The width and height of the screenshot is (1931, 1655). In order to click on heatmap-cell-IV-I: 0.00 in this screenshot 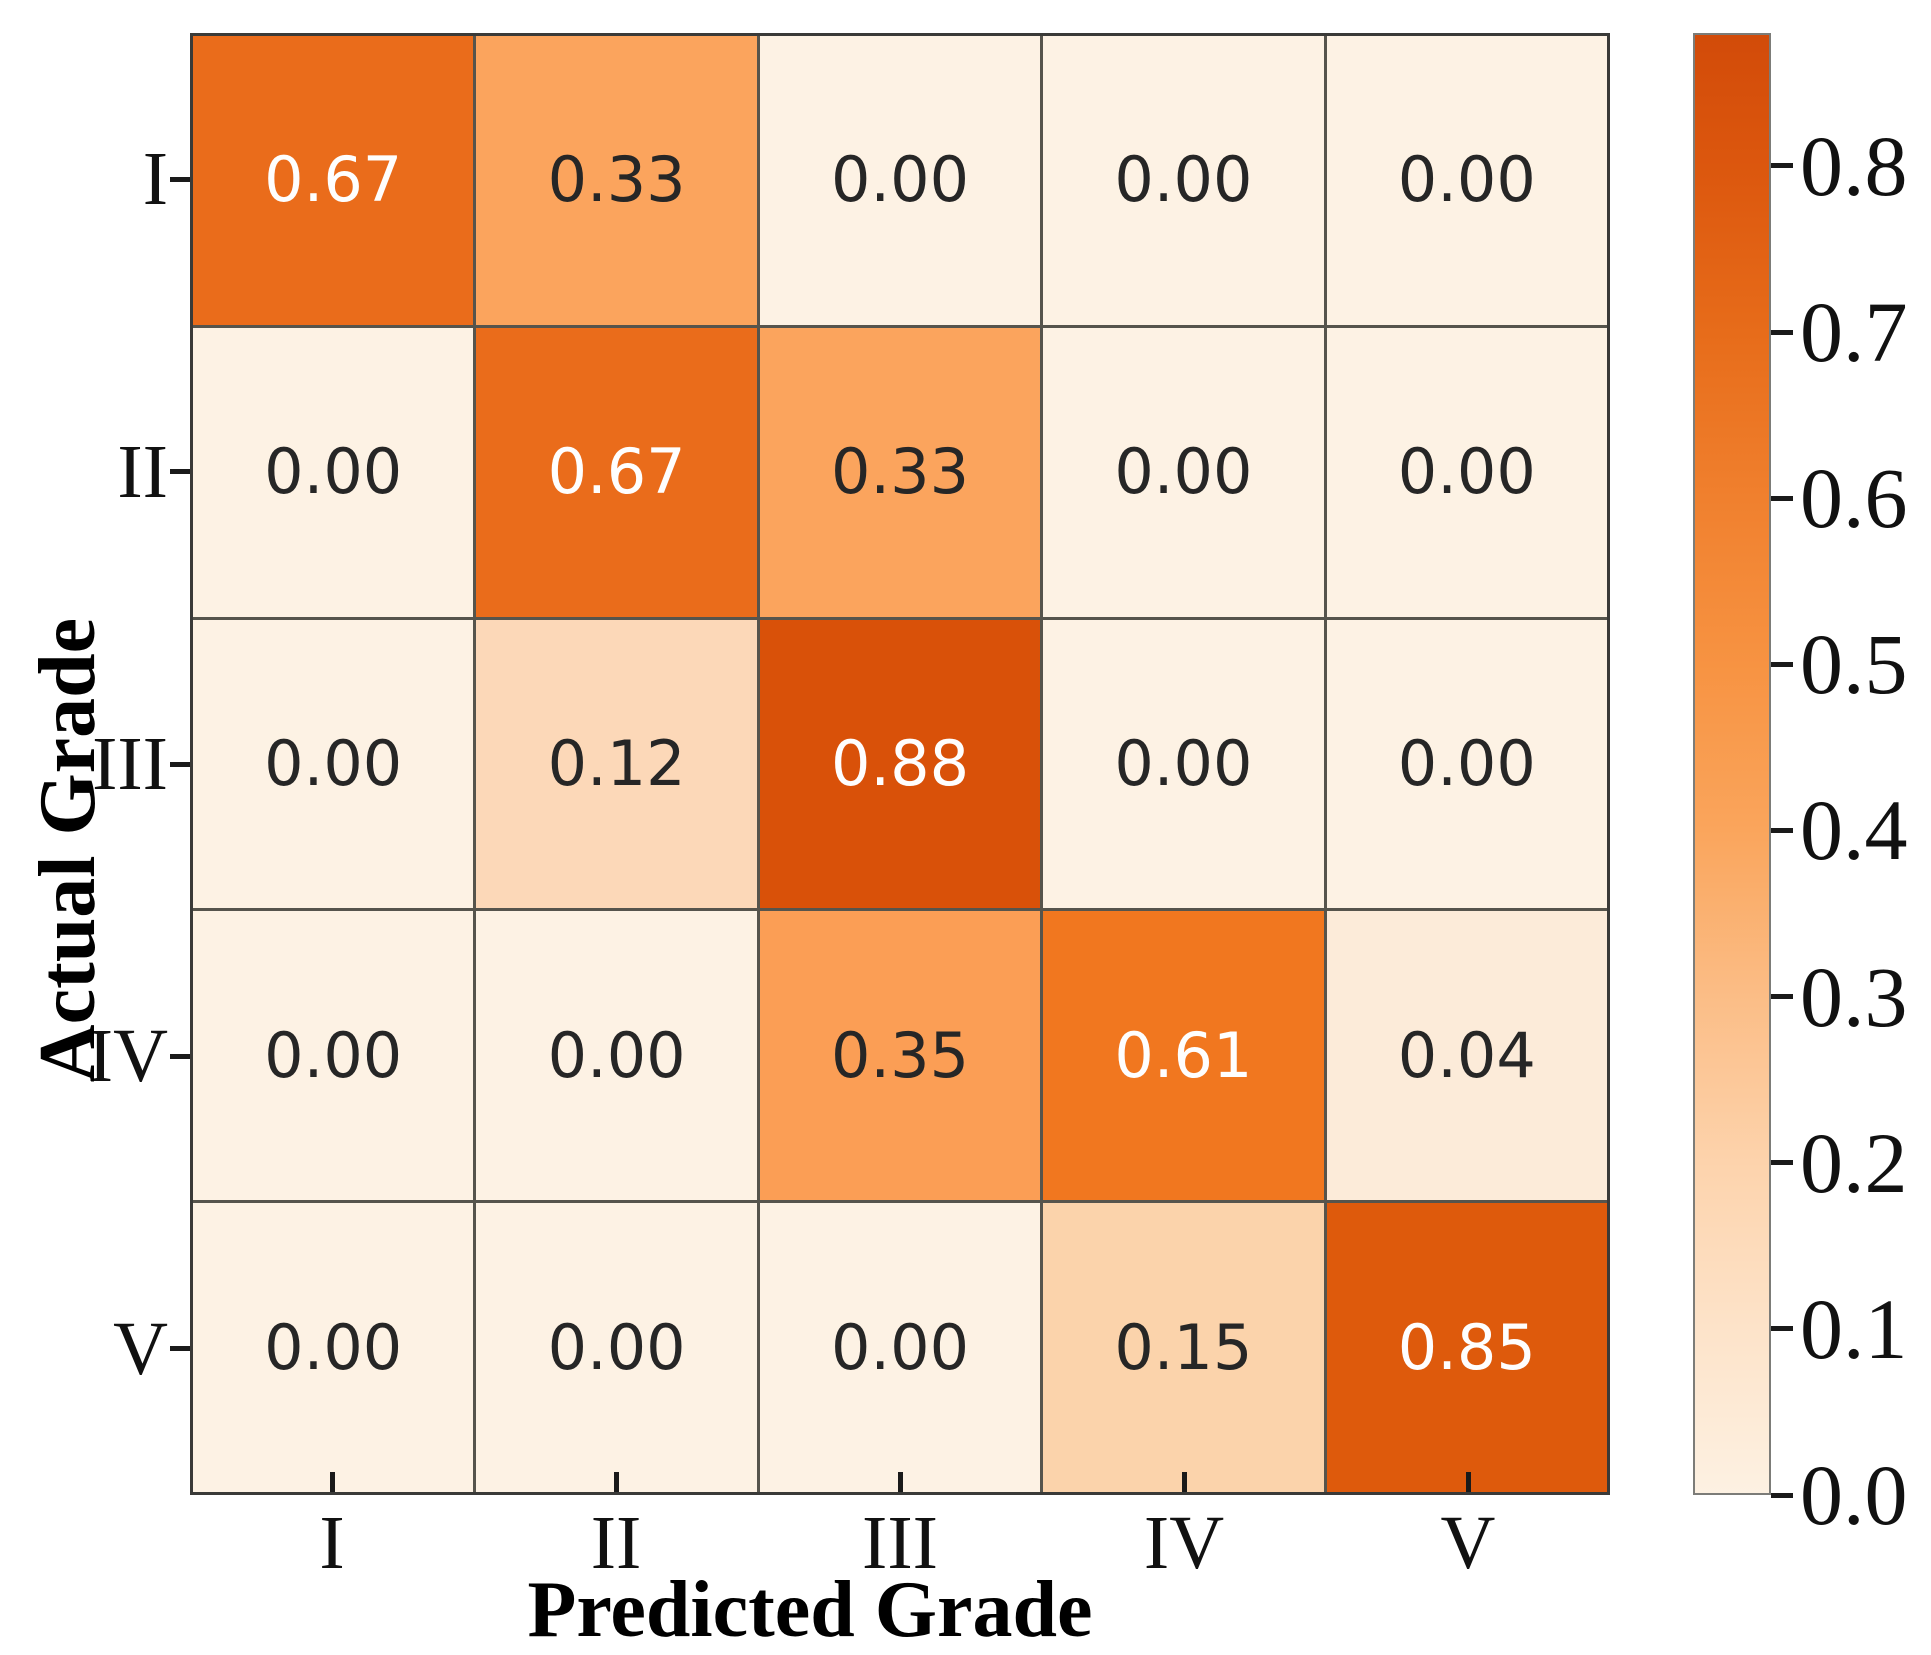, I will do `click(333, 1056)`.